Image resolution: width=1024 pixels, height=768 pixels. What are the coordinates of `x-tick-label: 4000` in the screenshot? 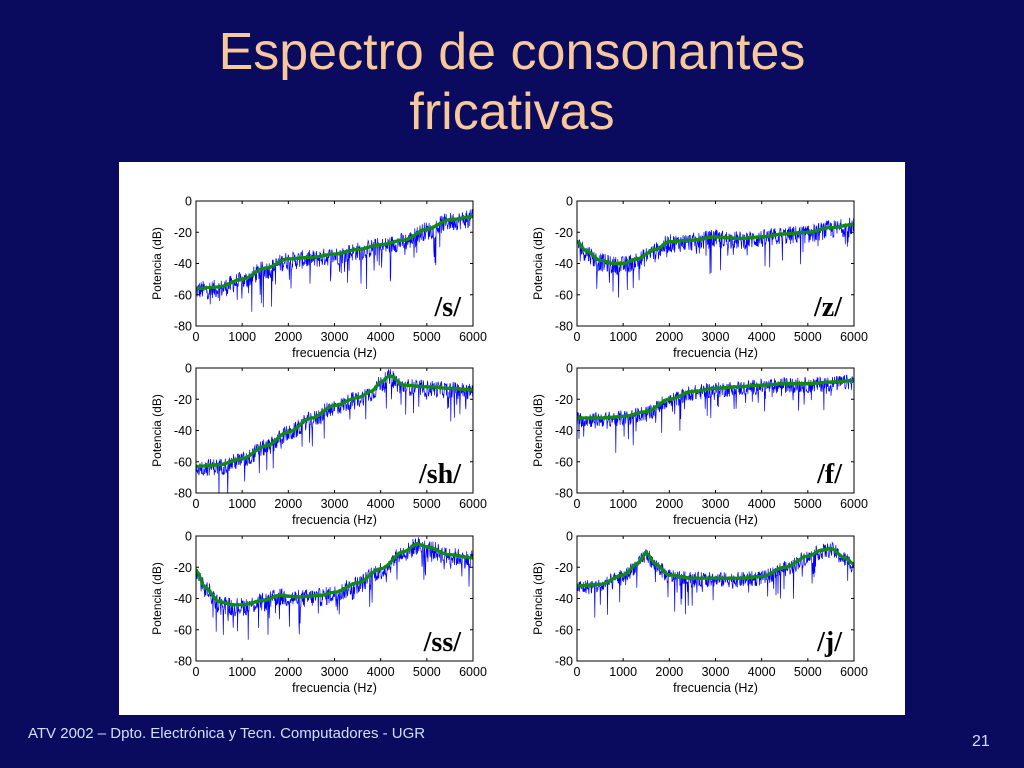 It's located at (762, 337).